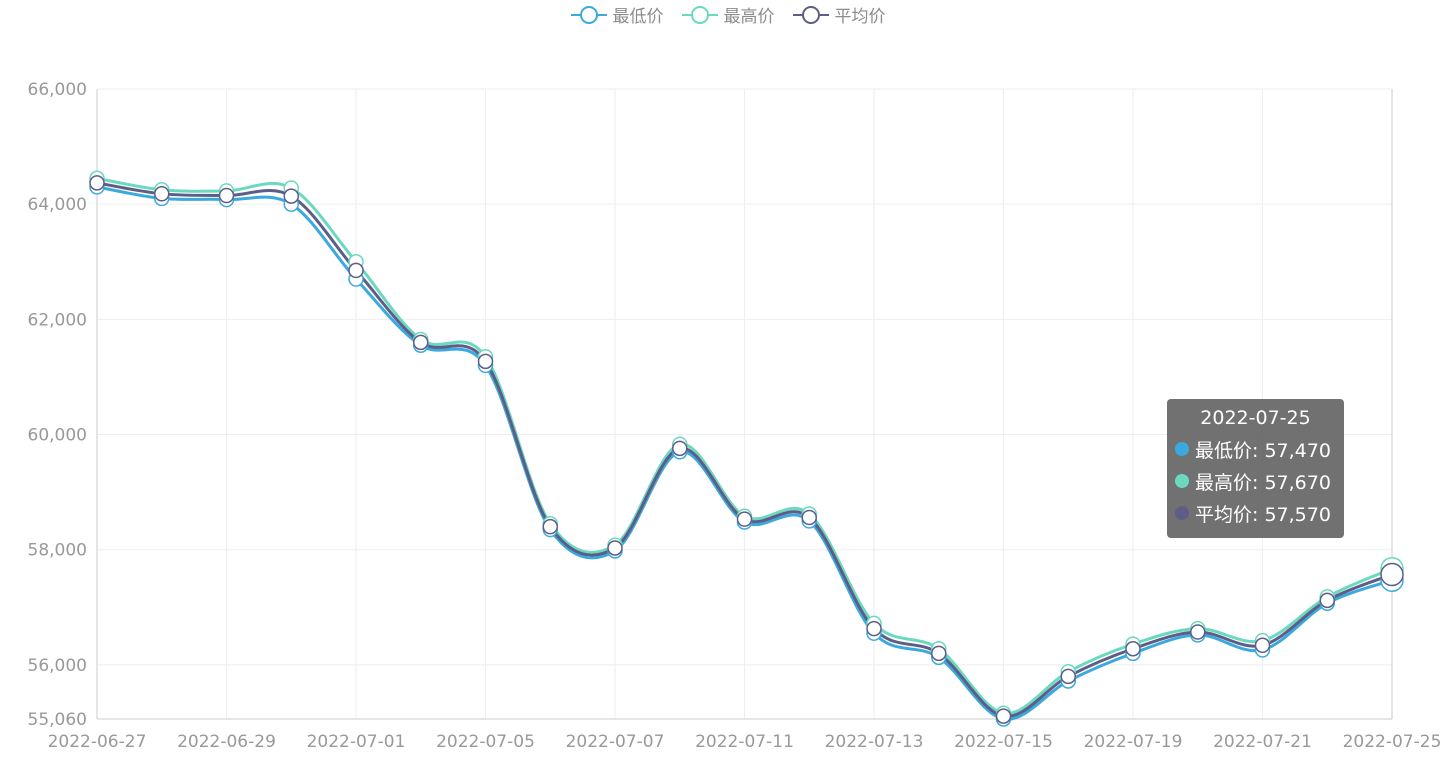 The width and height of the screenshot is (1456, 763). I want to click on tooltip-row-avg: 平均价: 57,570, so click(1255, 513).